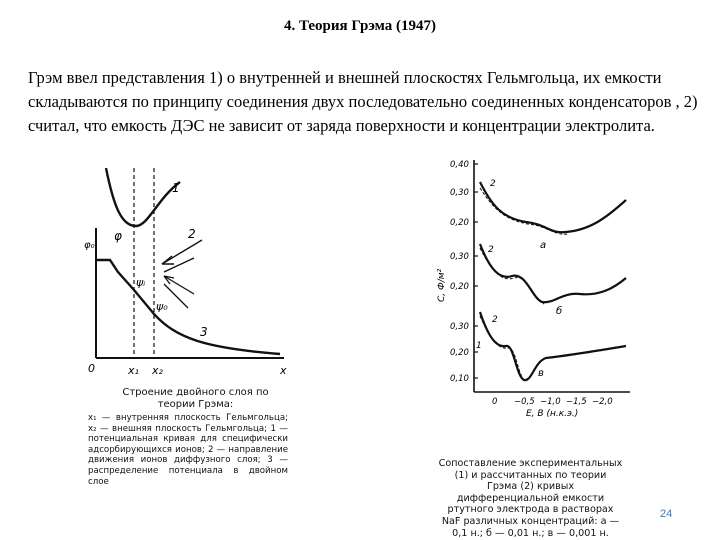 This screenshot has height=540, width=720. Describe the element at coordinates (91, 368) in the screenshot. I see `label-origin: 0` at that location.